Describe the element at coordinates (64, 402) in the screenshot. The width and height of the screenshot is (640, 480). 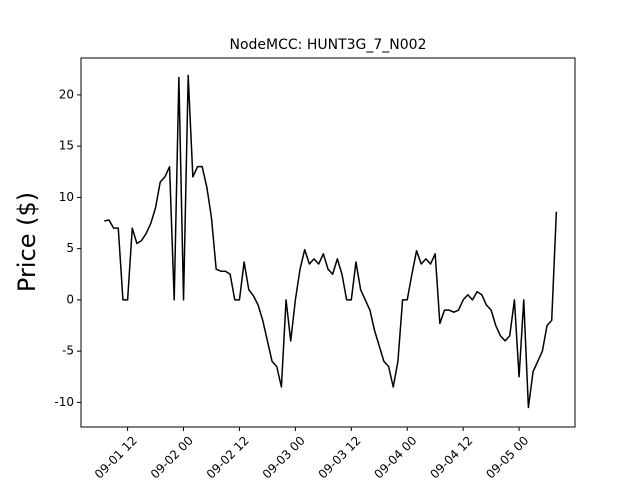
I see `y-tick-label: -10` at that location.